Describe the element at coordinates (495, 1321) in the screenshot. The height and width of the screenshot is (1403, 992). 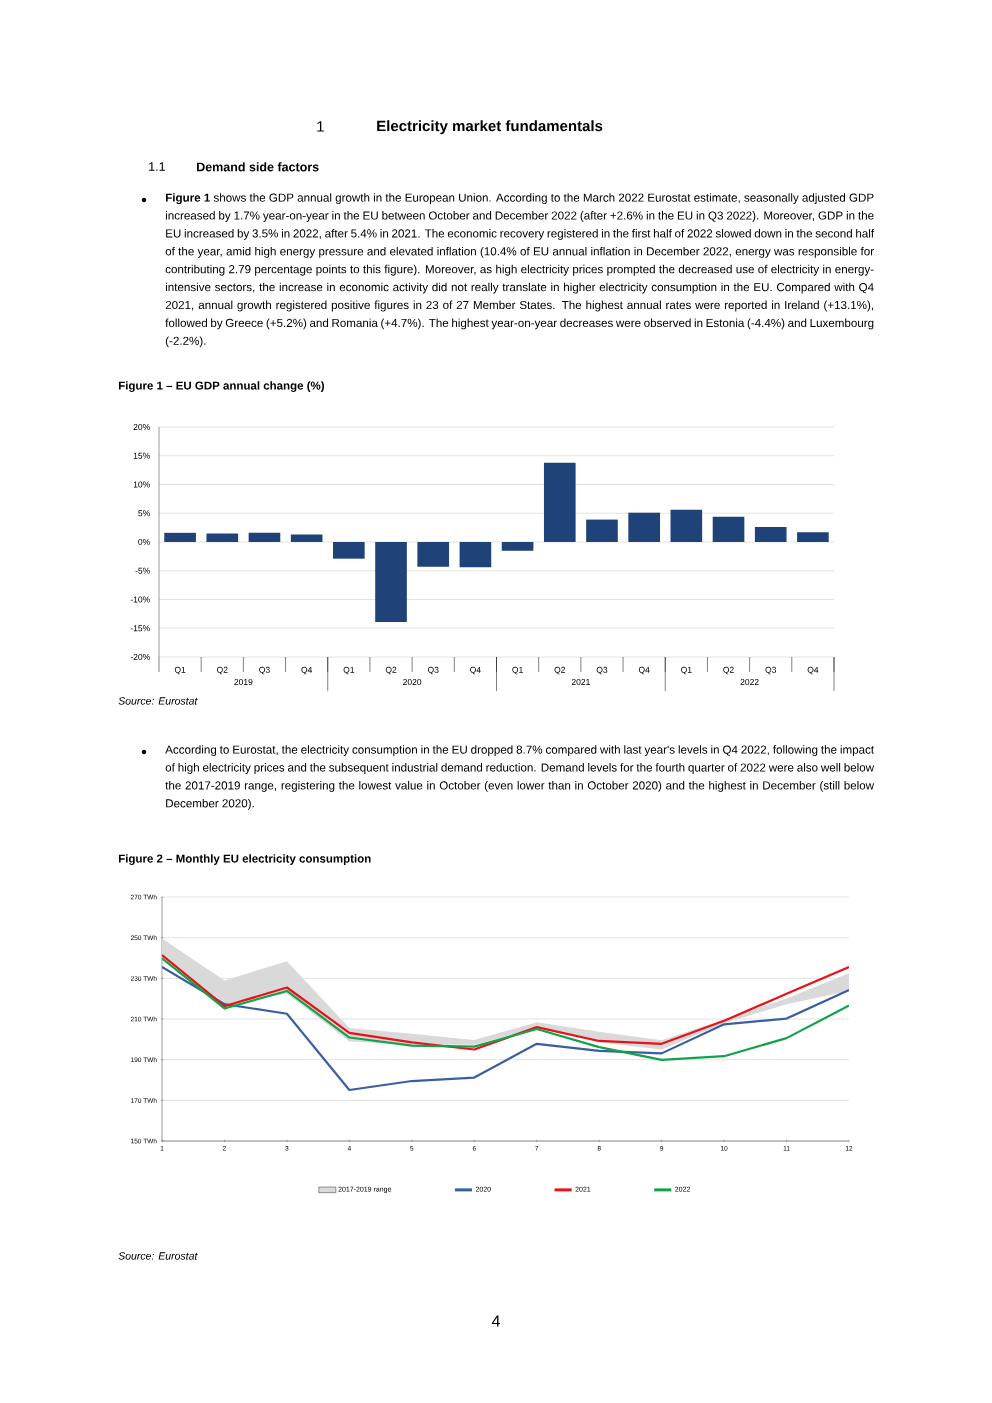
I see `text: 4` at that location.